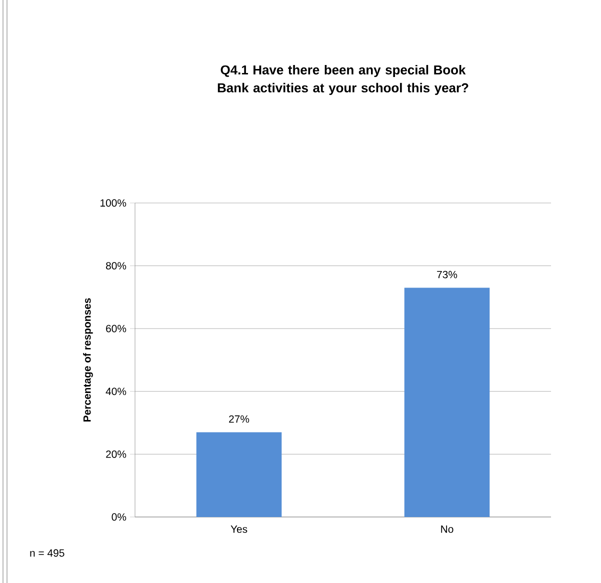 The width and height of the screenshot is (601, 583). Describe the element at coordinates (239, 529) in the screenshot. I see `x-tick-label: Yes` at that location.